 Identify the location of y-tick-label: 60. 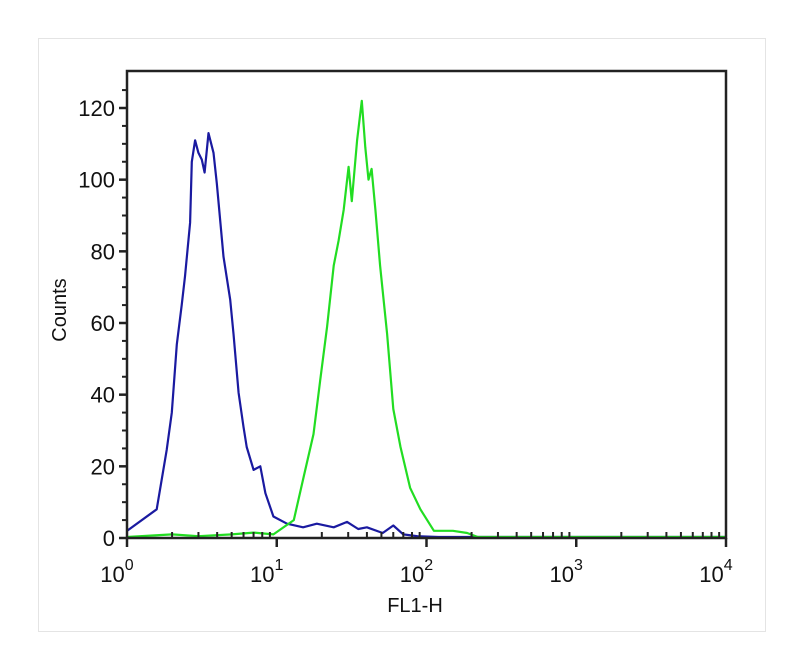
(103, 323).